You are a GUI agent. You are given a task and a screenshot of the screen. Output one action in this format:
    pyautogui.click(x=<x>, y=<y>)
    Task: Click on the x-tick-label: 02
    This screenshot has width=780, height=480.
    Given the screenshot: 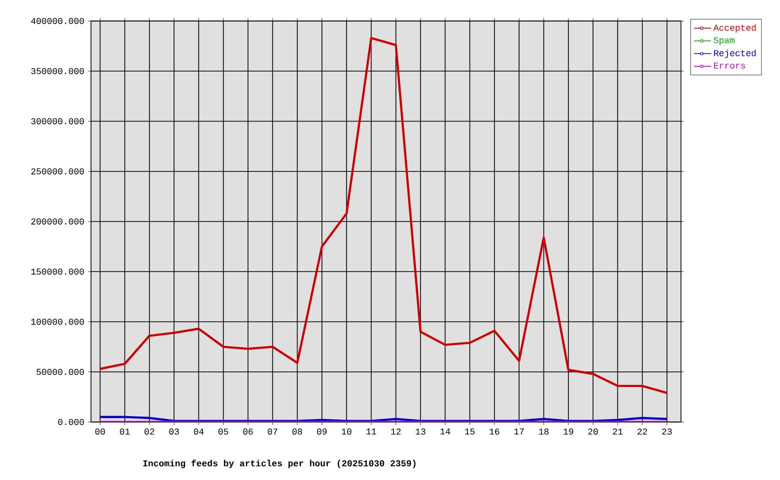 What is the action you would take?
    pyautogui.click(x=149, y=431)
    